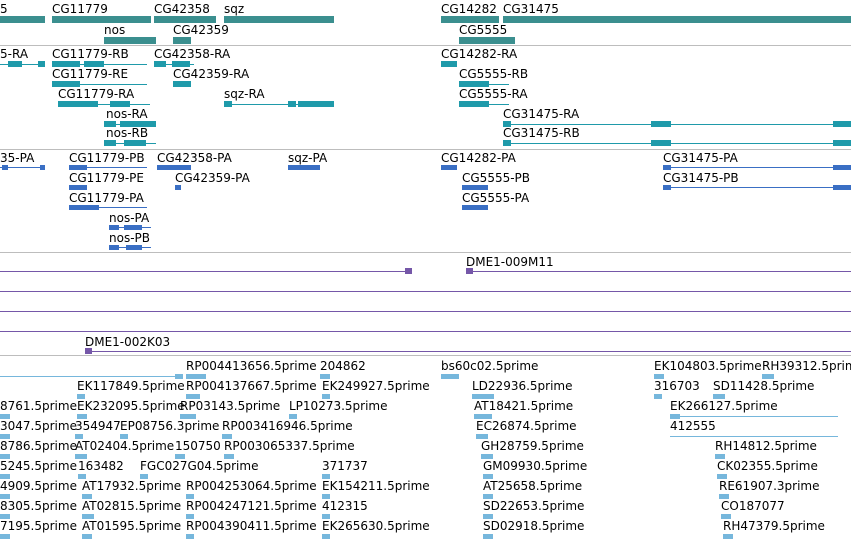 Image resolution: width=851 pixels, height=541 pixels. What do you see at coordinates (198, 446) in the screenshot?
I see `est-label: 150750` at bounding box center [198, 446].